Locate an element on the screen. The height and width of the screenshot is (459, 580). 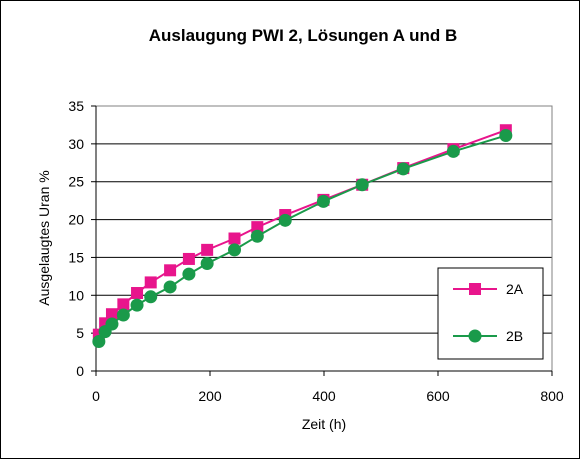
legend-label: 2A is located at coordinates (515, 289).